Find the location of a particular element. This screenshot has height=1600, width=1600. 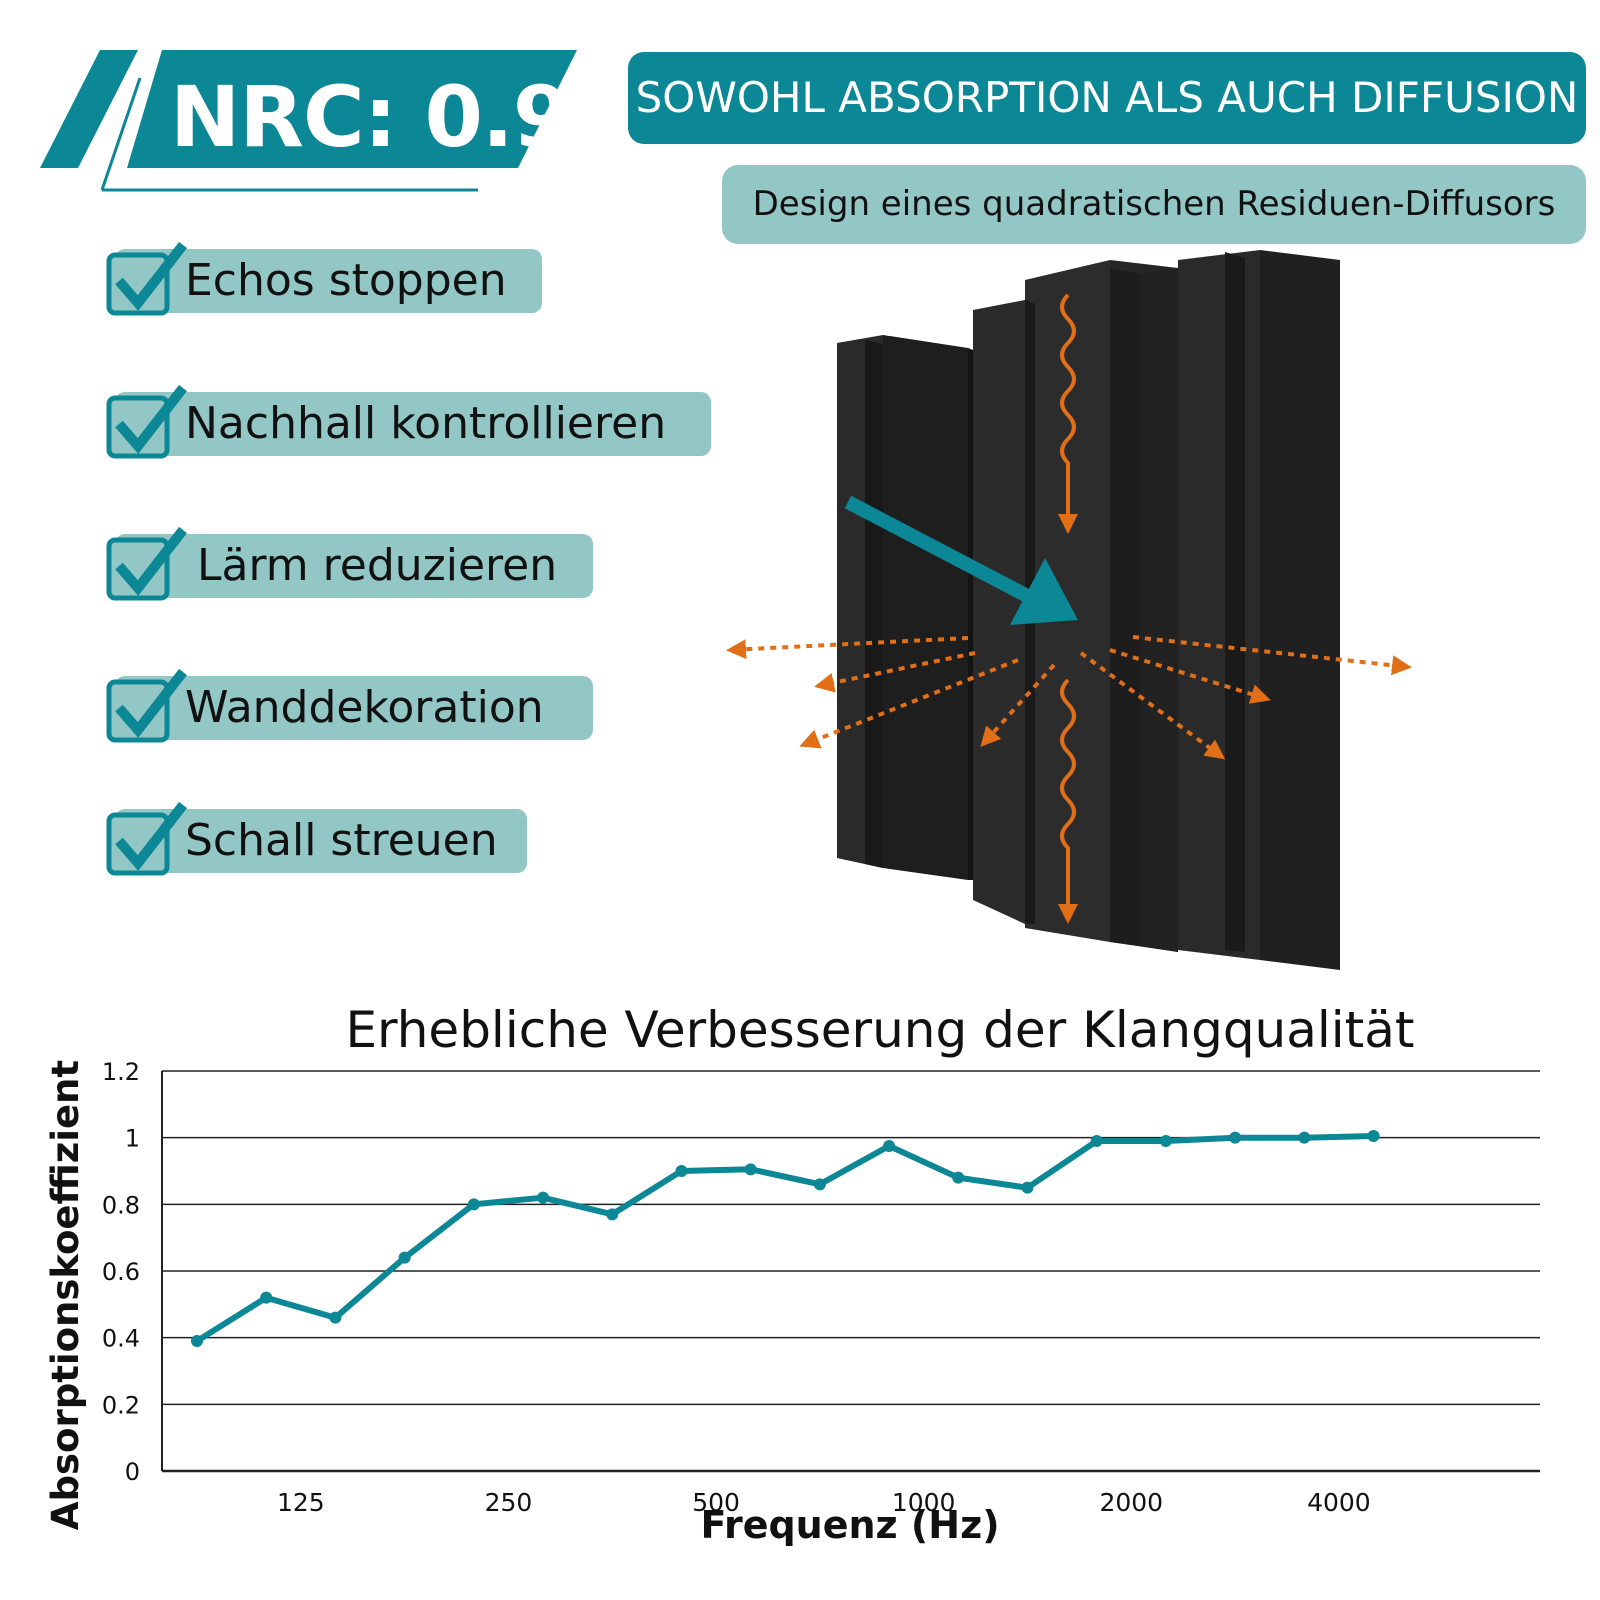

incoming-sound-arrow-icon is located at coordinates (961, 560).